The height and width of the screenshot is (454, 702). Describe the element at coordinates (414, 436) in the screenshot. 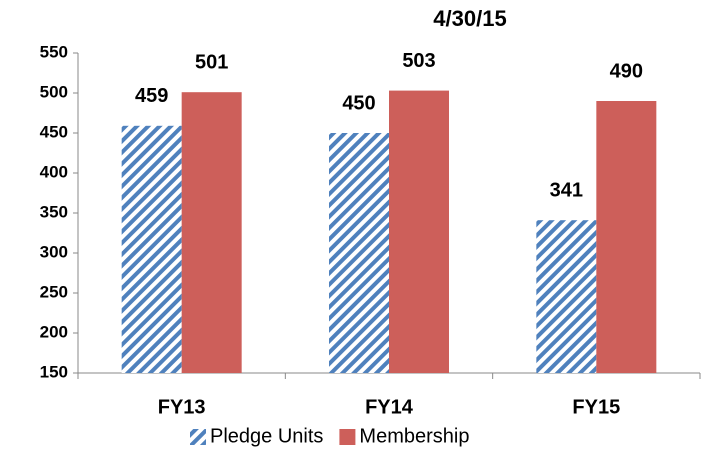

I see `legend-label: Membership` at that location.